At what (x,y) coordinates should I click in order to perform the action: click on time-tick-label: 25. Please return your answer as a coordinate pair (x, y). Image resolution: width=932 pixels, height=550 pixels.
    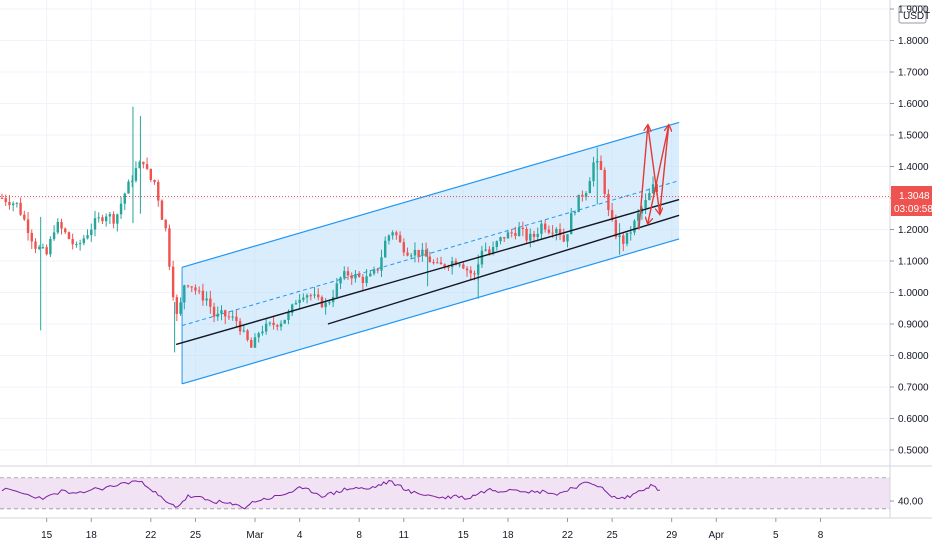
    Looking at the image, I should click on (613, 535).